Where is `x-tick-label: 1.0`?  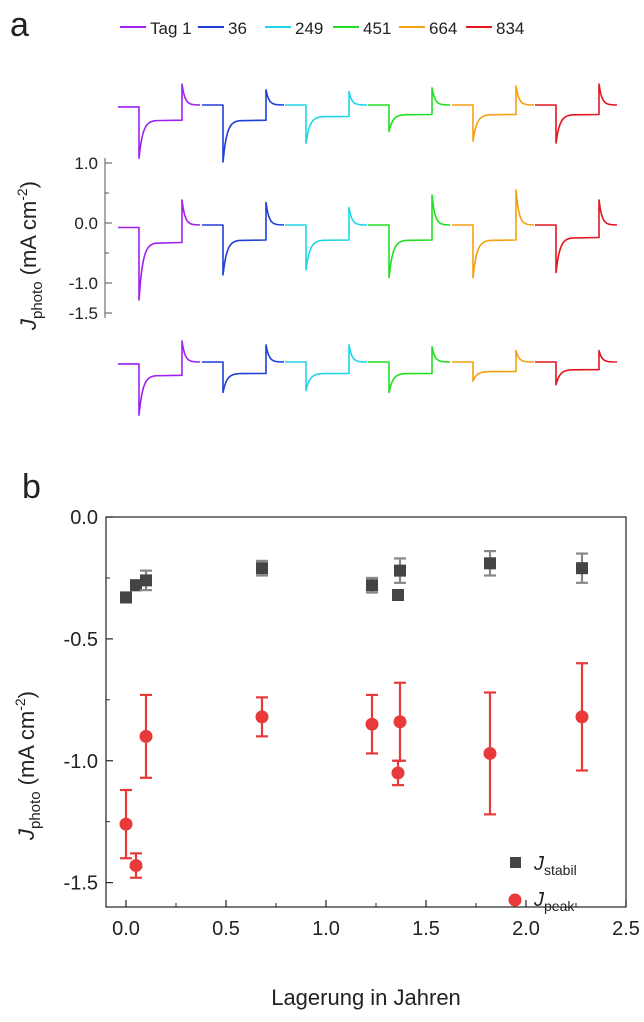
x-tick-label: 1.0 is located at coordinates (326, 929).